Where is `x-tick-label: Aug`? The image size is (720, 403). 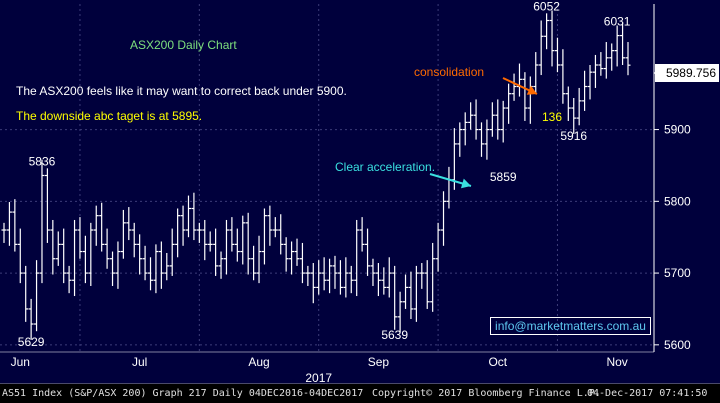 x-tick-label: Aug is located at coordinates (258, 362).